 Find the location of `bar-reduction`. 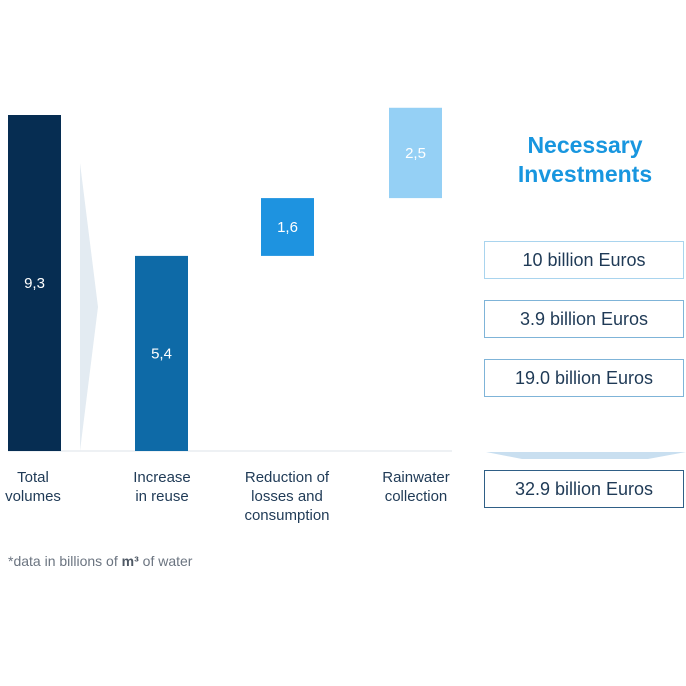

bar-reduction is located at coordinates (287, 227).